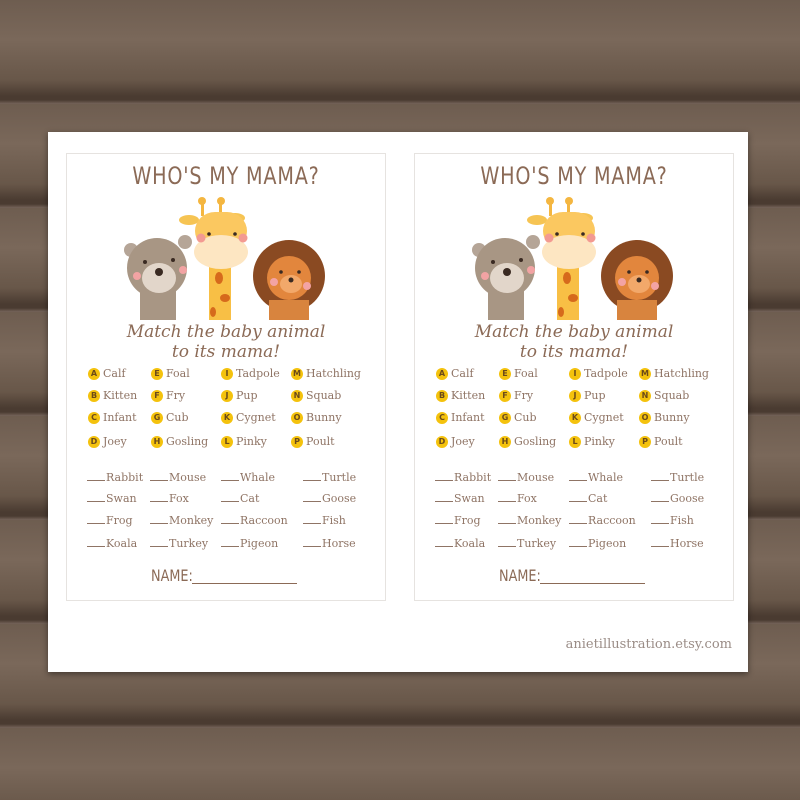 The width and height of the screenshot is (800, 800). I want to click on letter-badge: I, so click(575, 373).